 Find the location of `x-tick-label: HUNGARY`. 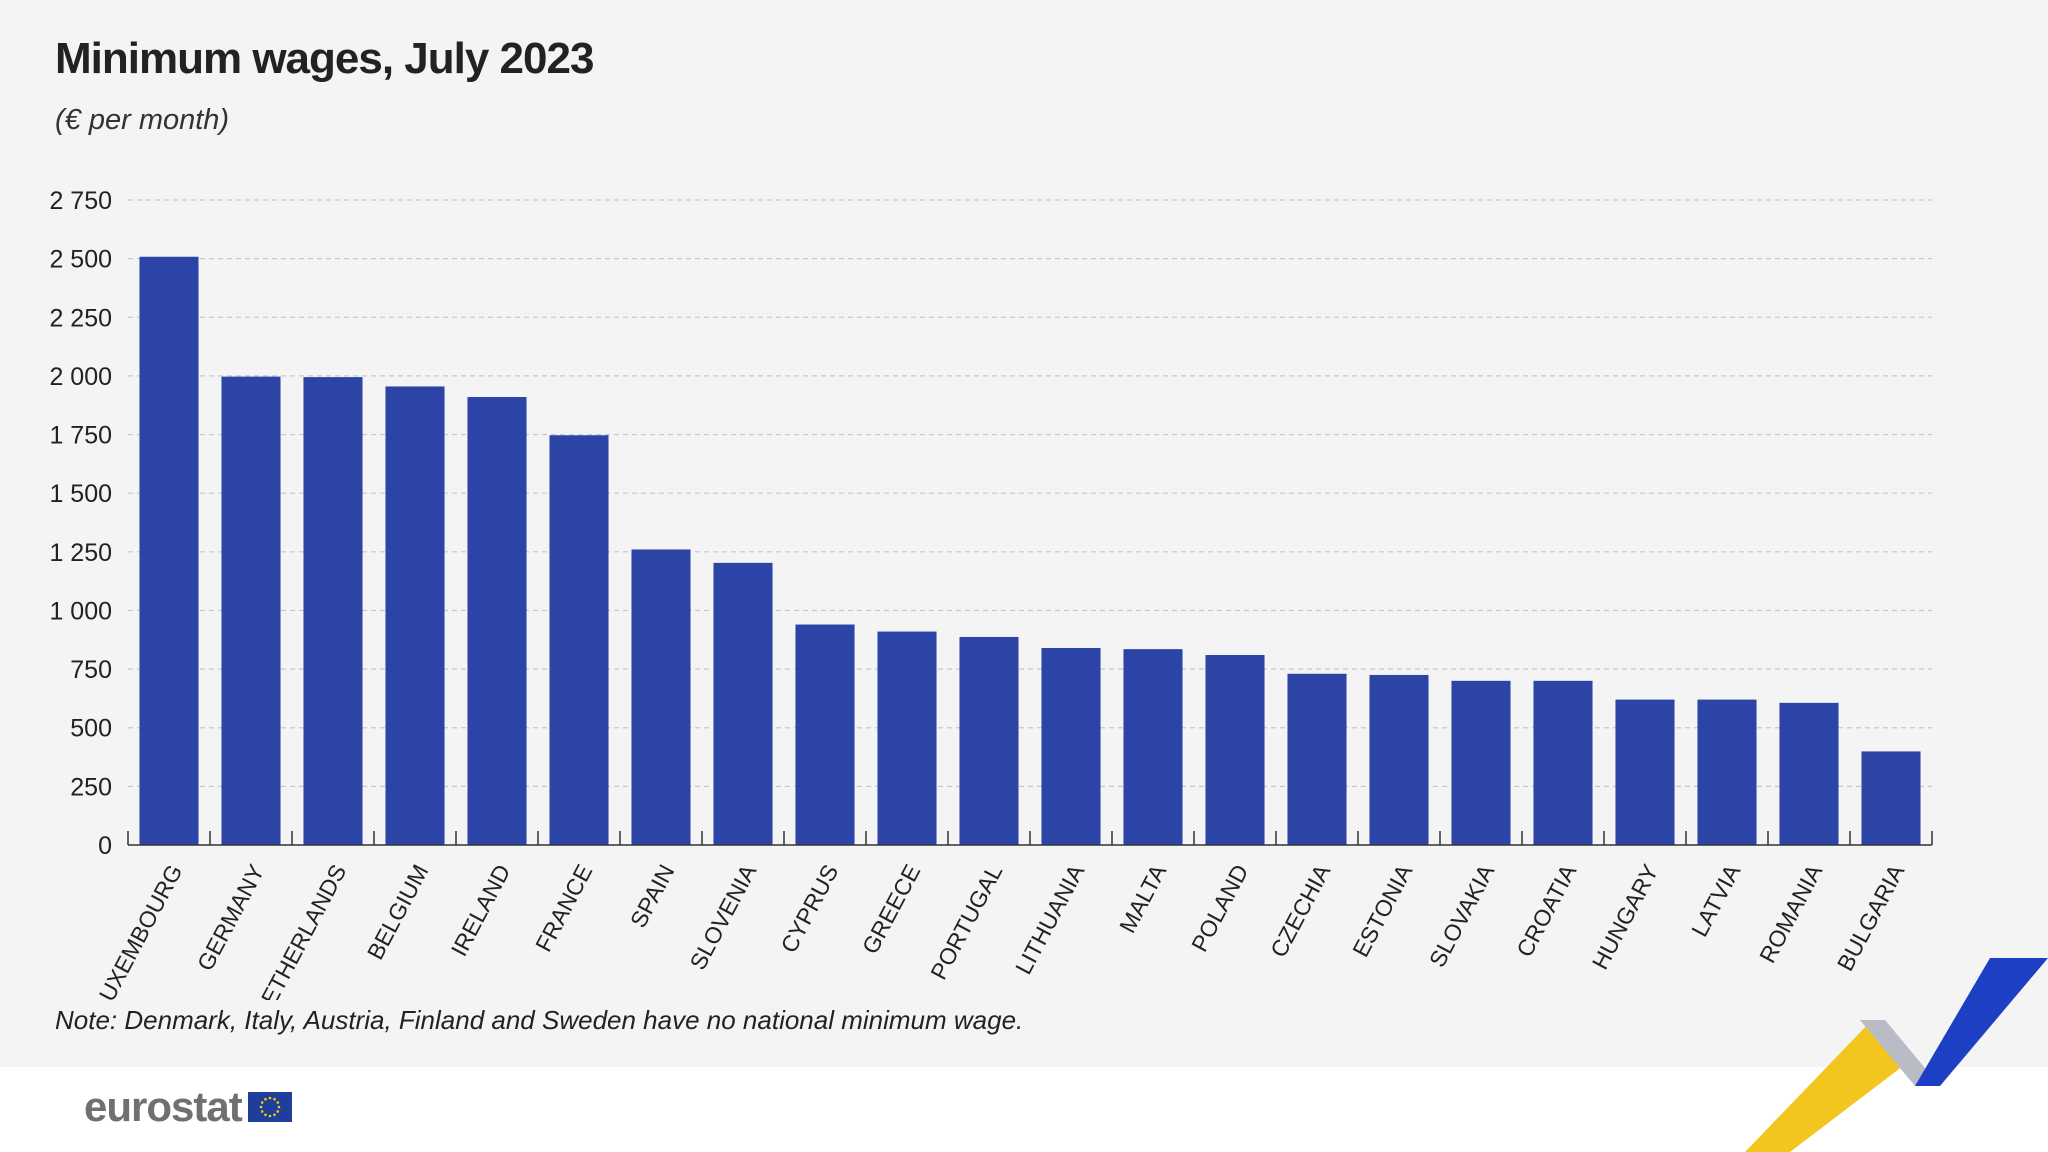

x-tick-label: HUNGARY is located at coordinates (1625, 916).